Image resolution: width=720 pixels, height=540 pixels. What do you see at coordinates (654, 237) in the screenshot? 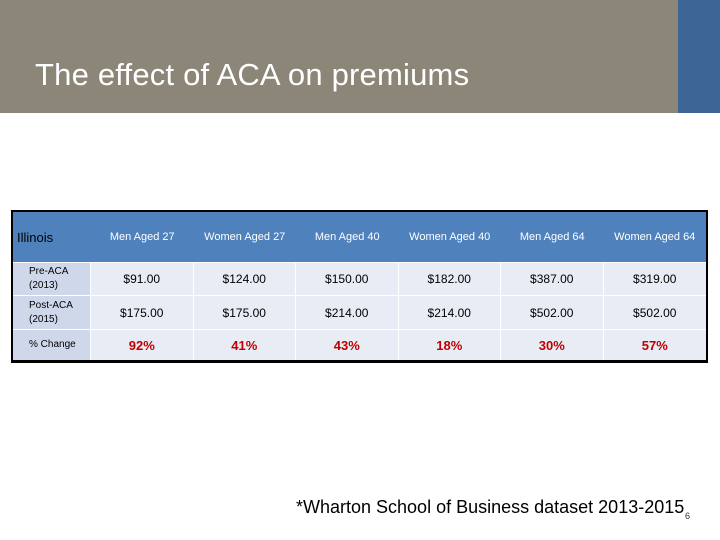
I see `column-header: Women Aged 64` at bounding box center [654, 237].